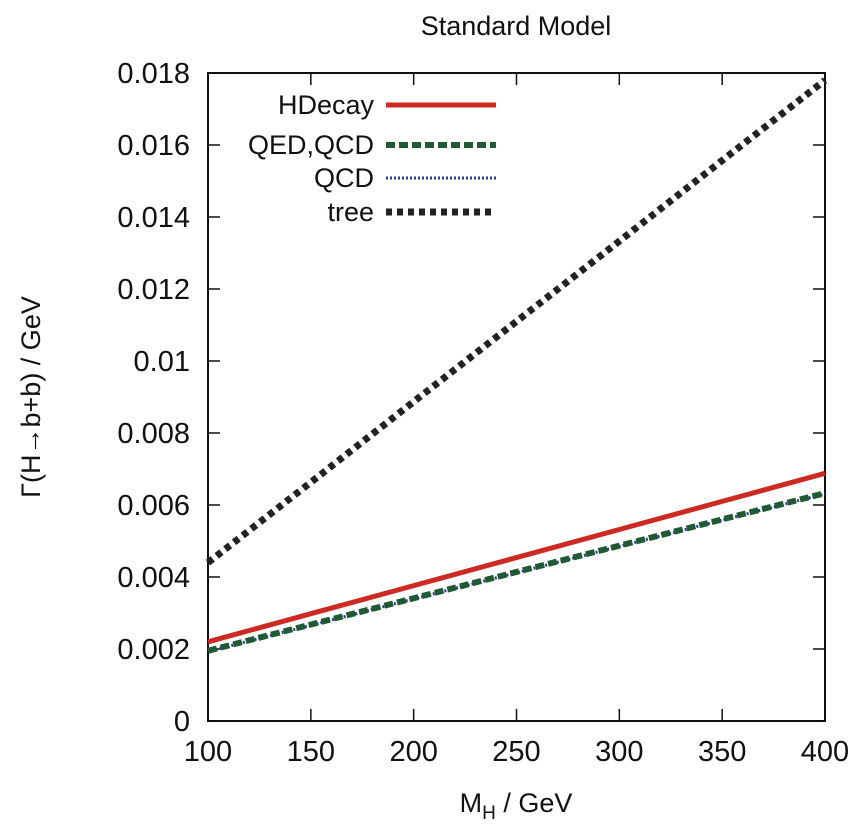 The image size is (859, 831). I want to click on y-tick-label: 0.01, so click(162, 362).